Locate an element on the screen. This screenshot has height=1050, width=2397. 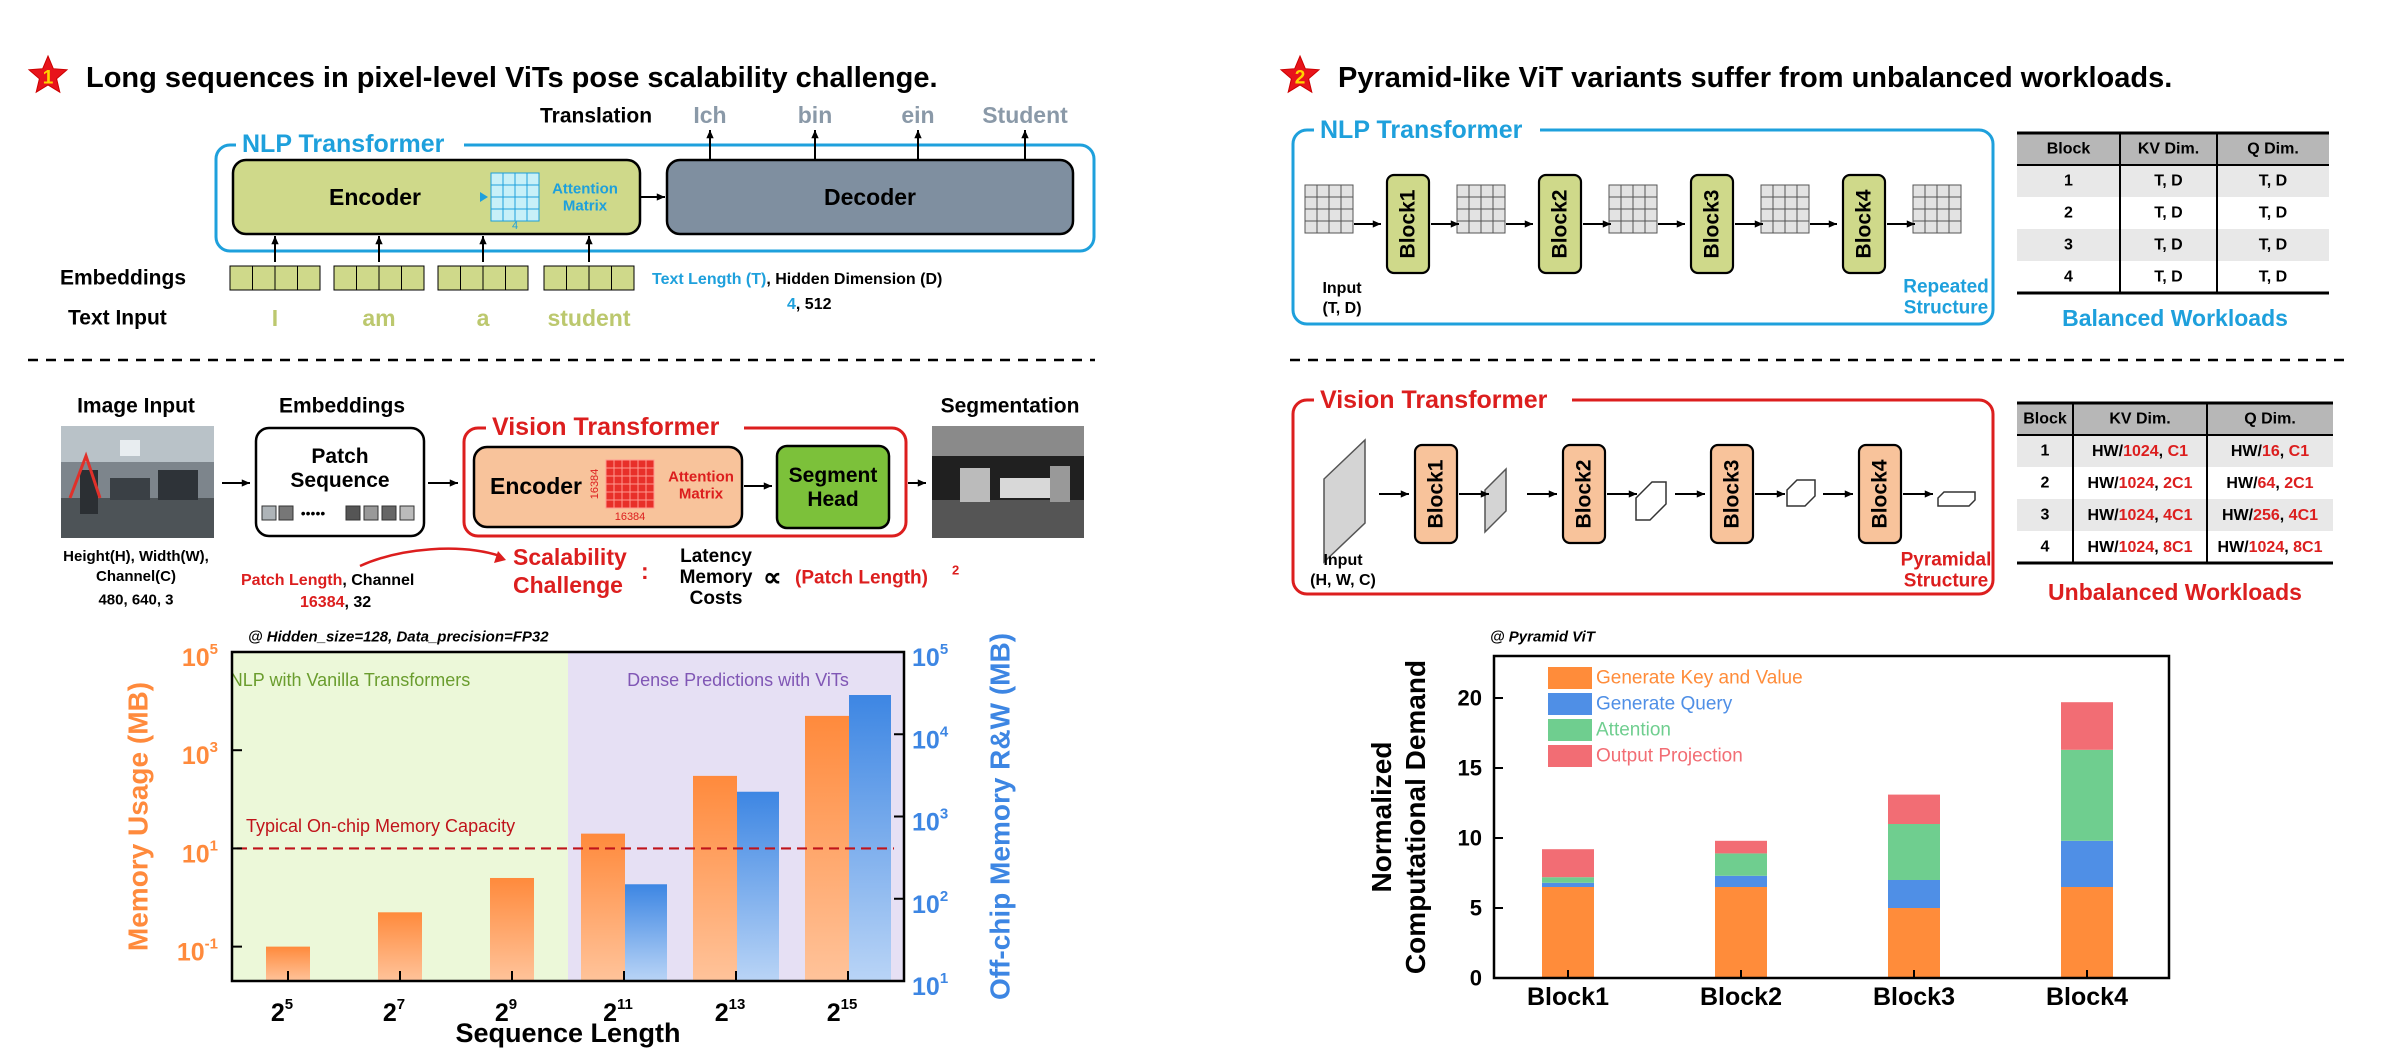
scalability-curve-arrow is located at coordinates (430, 557).